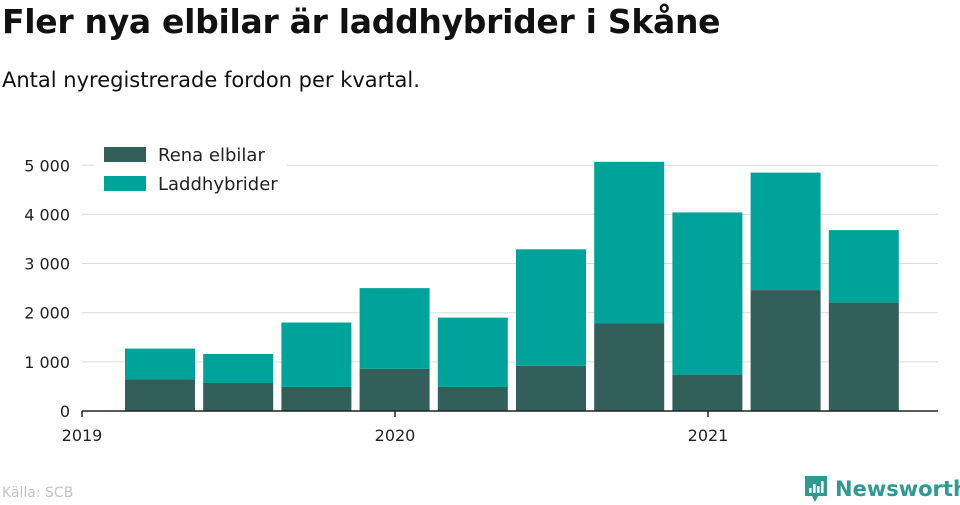 The width and height of the screenshot is (960, 505). What do you see at coordinates (125, 183) in the screenshot?
I see `legend-swatch-laddhybrider` at bounding box center [125, 183].